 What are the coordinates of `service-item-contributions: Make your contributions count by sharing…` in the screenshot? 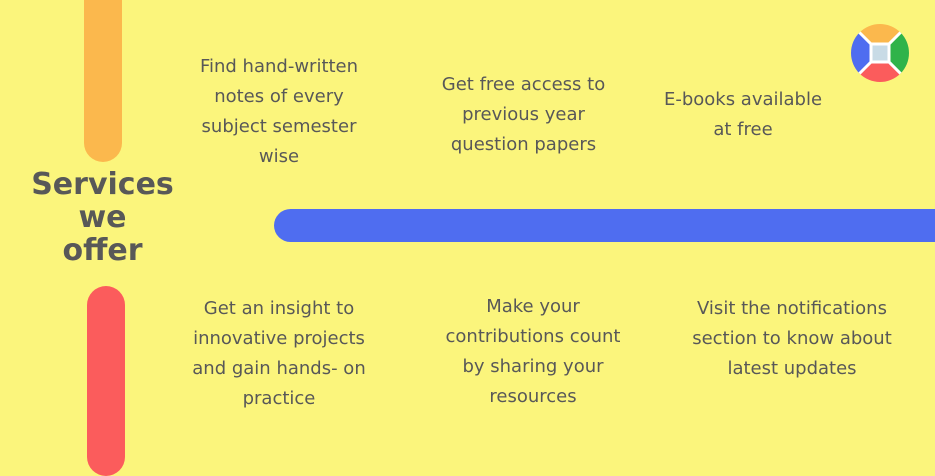 It's located at (533, 351).